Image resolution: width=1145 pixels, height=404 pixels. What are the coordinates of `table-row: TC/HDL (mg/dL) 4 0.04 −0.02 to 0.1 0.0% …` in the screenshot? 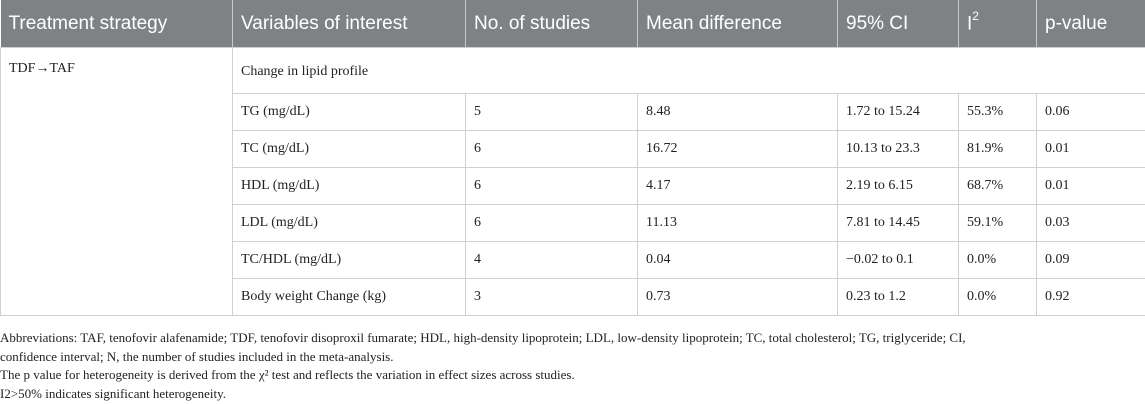 It's located at (573, 260).